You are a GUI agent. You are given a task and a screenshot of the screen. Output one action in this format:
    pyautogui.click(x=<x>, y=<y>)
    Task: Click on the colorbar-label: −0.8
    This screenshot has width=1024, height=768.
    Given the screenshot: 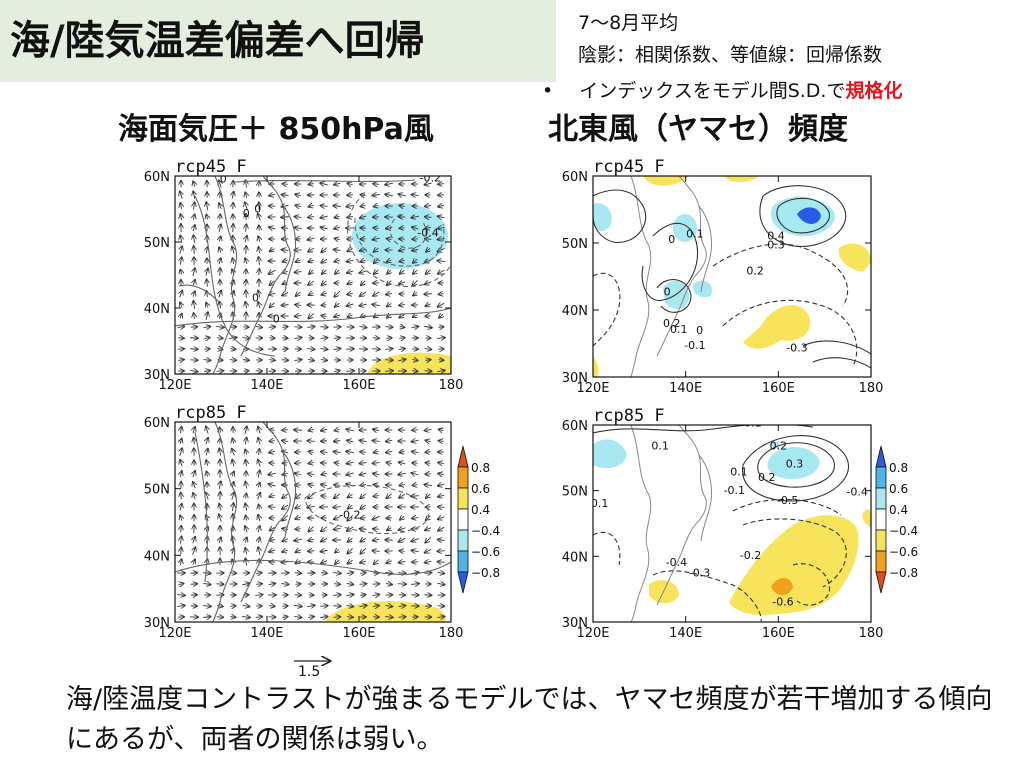 What is the action you would take?
    pyautogui.click(x=485, y=573)
    